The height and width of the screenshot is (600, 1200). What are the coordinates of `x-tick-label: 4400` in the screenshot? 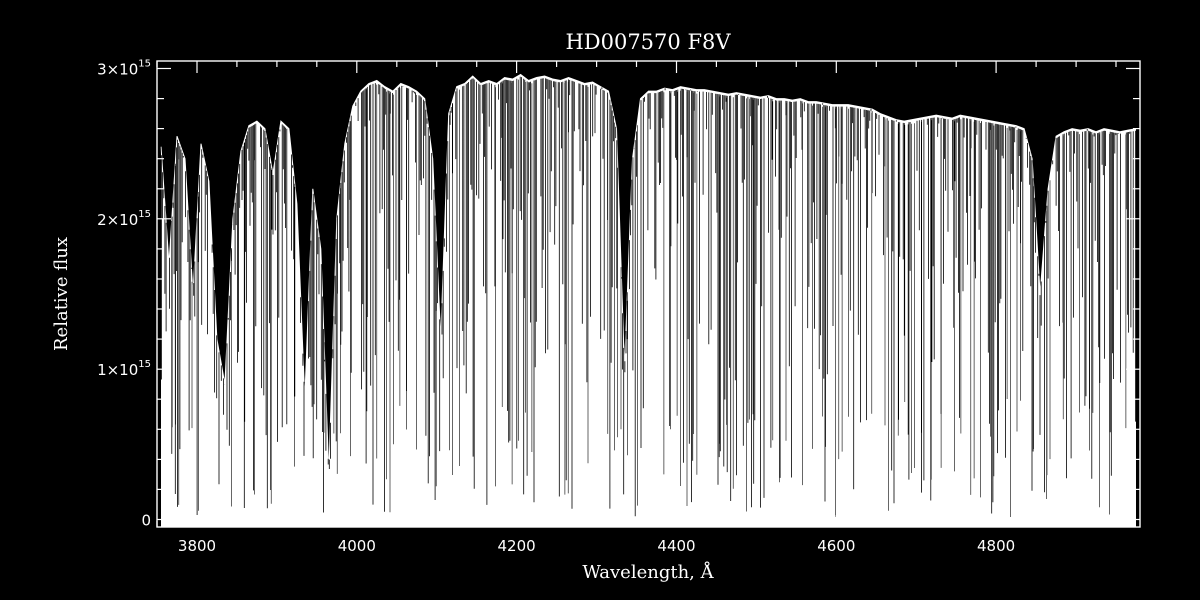 It's located at (676, 546).